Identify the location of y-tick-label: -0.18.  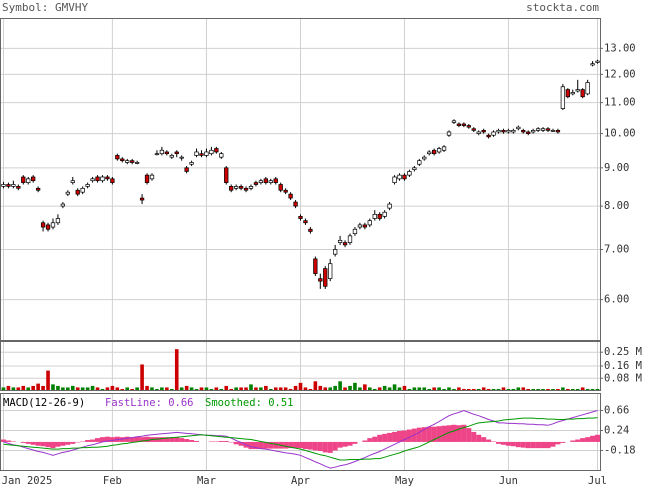
(620, 451).